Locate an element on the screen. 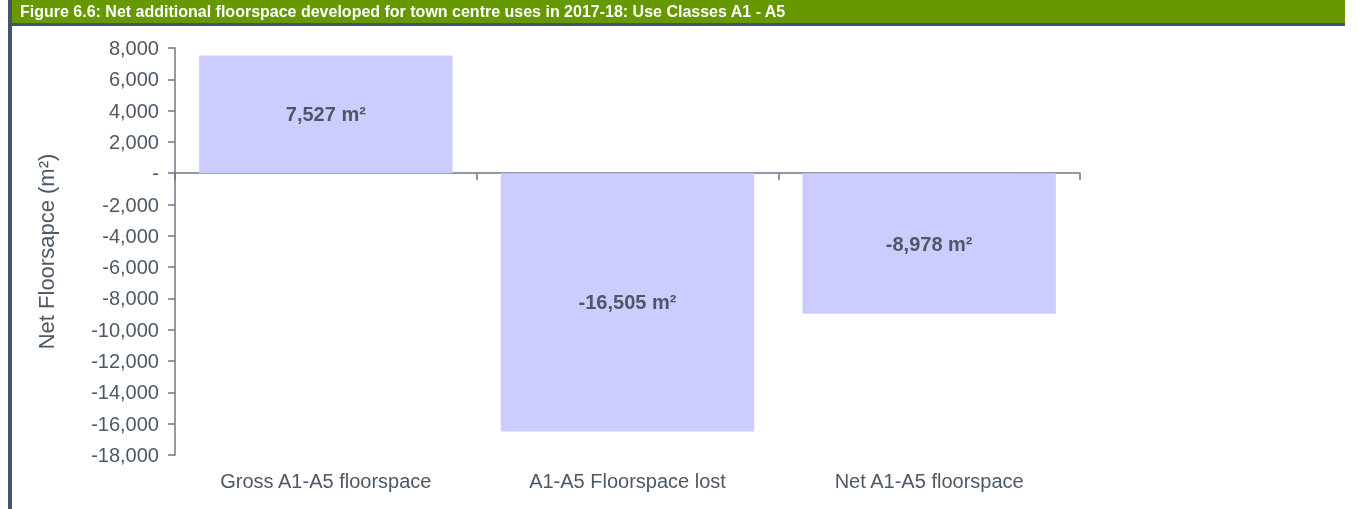  y-tick-label: -6,000 is located at coordinates (130, 267).